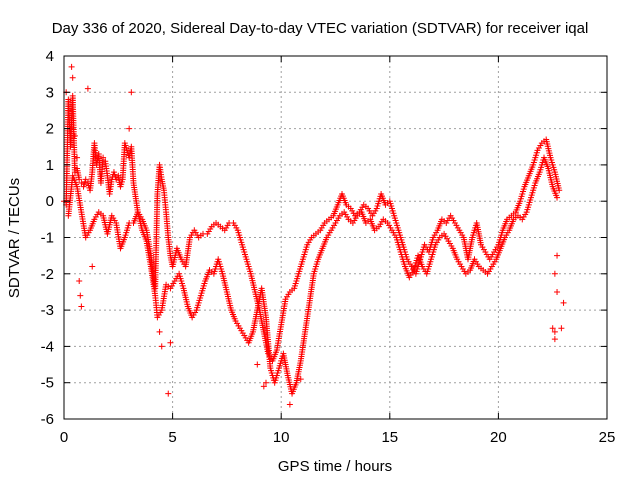  What do you see at coordinates (47, 274) in the screenshot?
I see `y-tick-label: -2` at bounding box center [47, 274].